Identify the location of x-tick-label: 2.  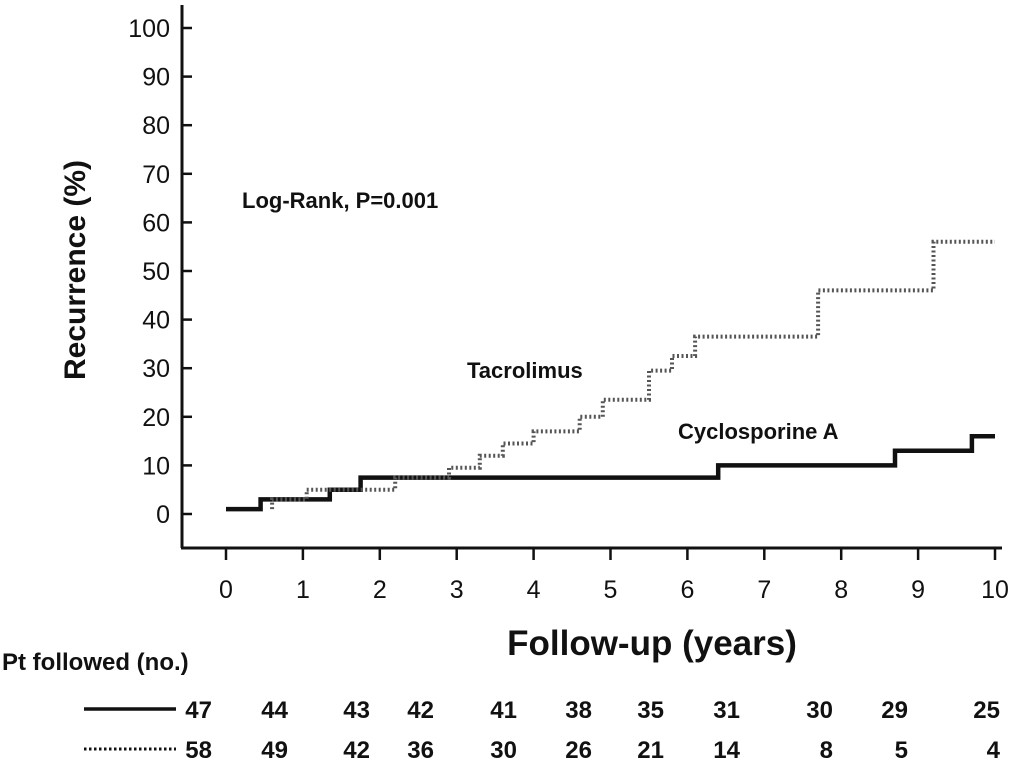
(380, 590).